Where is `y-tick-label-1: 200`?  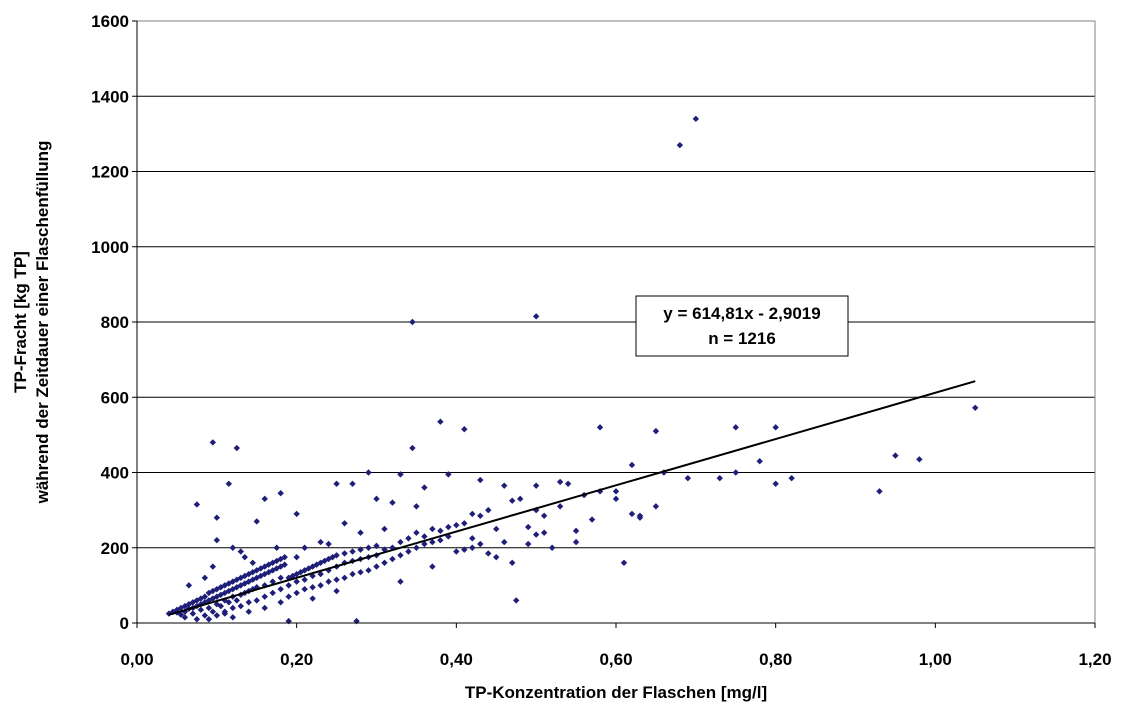 y-tick-label-1: 200 is located at coordinates (115, 548).